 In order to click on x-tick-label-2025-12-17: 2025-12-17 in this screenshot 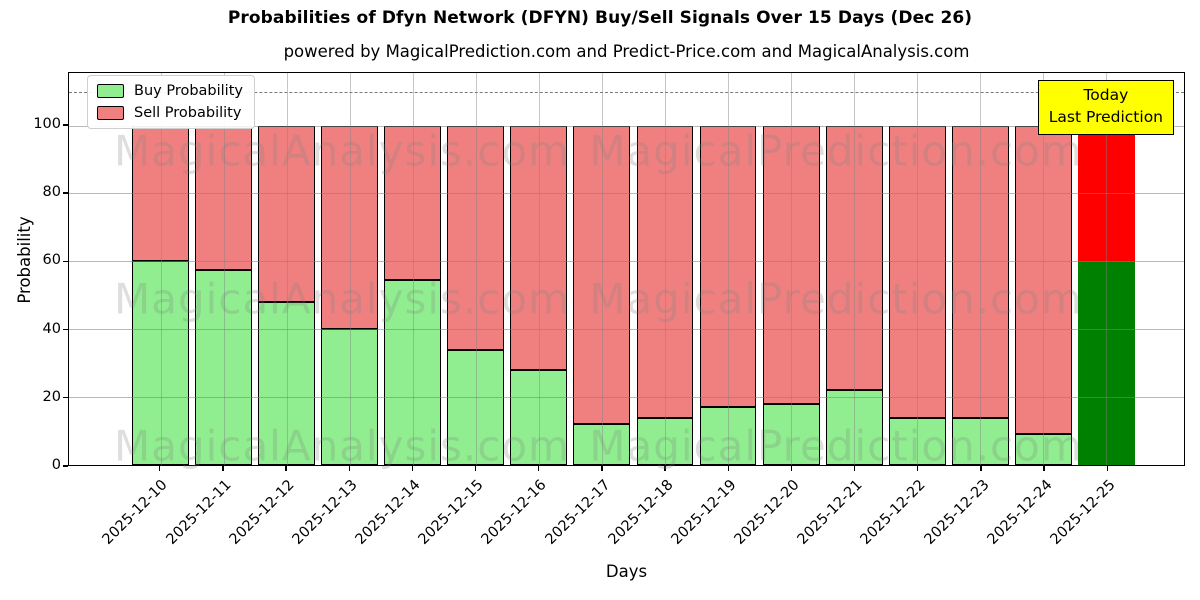, I will do `click(578, 512)`.